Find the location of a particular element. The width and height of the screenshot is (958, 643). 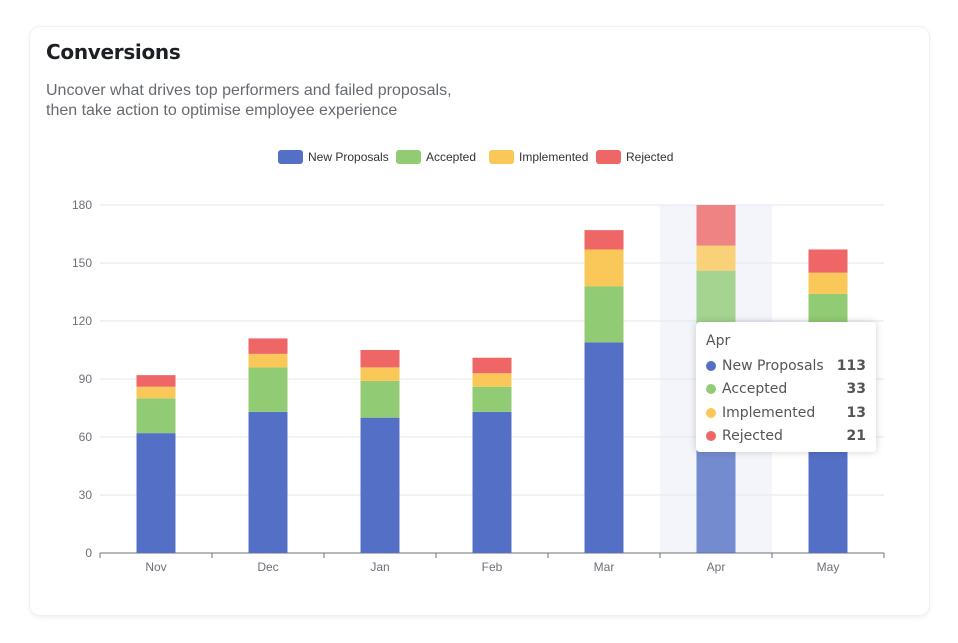

bar-new-proposals-jan is located at coordinates (380, 485).